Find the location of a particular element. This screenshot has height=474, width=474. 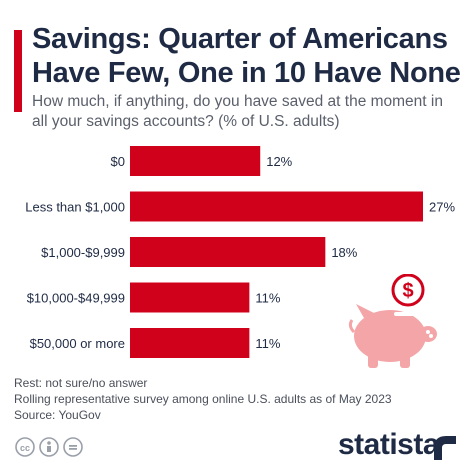

footnote-rest: Rest: not sure/no answer is located at coordinates (81, 383).